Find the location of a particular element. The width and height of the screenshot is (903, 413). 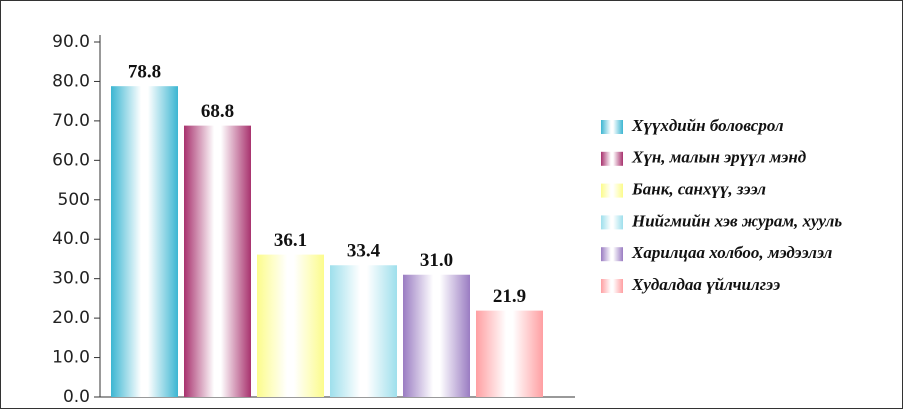

value-label: 78.8 is located at coordinates (144, 72).